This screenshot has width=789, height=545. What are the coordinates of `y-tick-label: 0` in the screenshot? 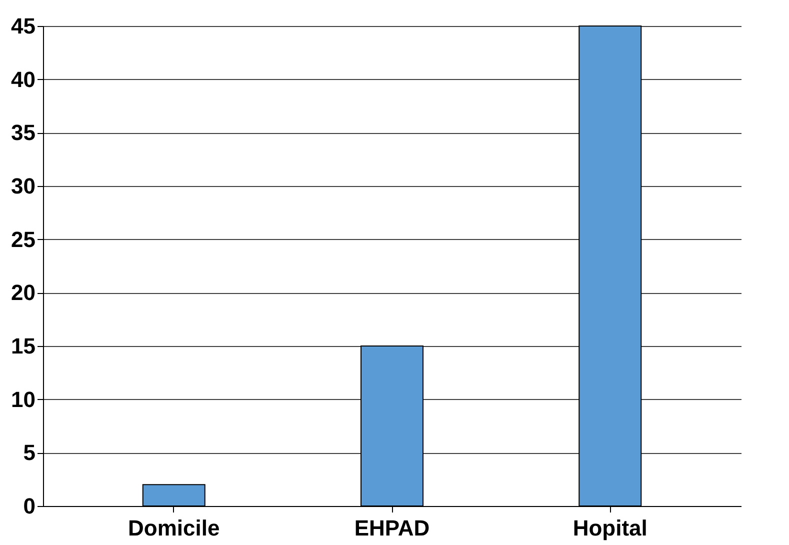 It's located at (29, 506).